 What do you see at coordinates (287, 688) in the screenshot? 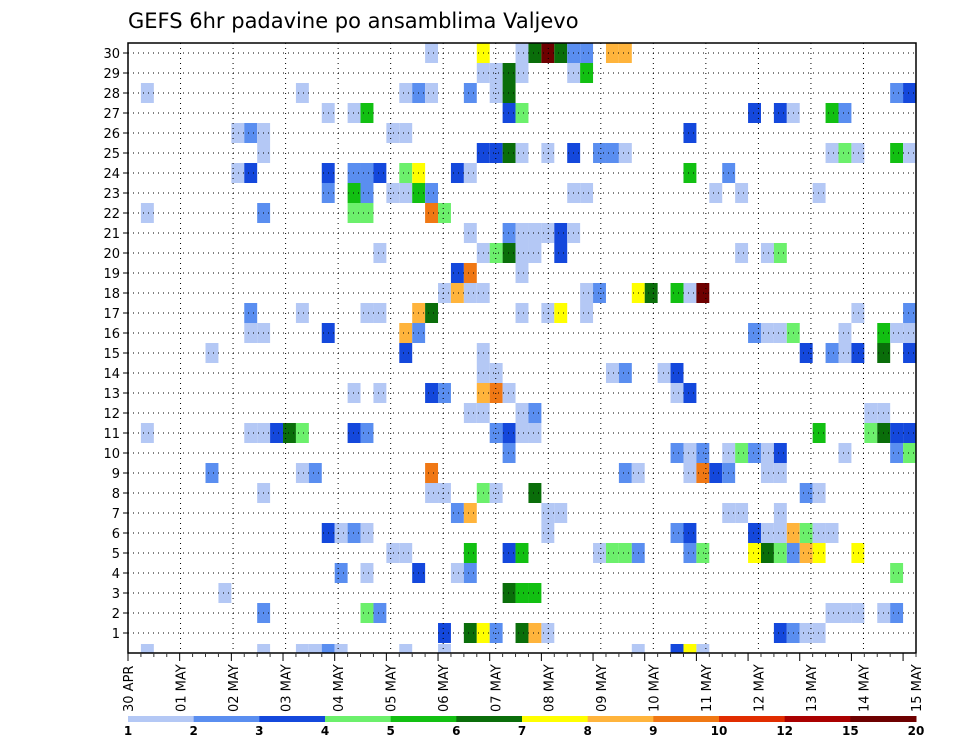
I see `x-tick-label: 03 MAY` at bounding box center [287, 688].